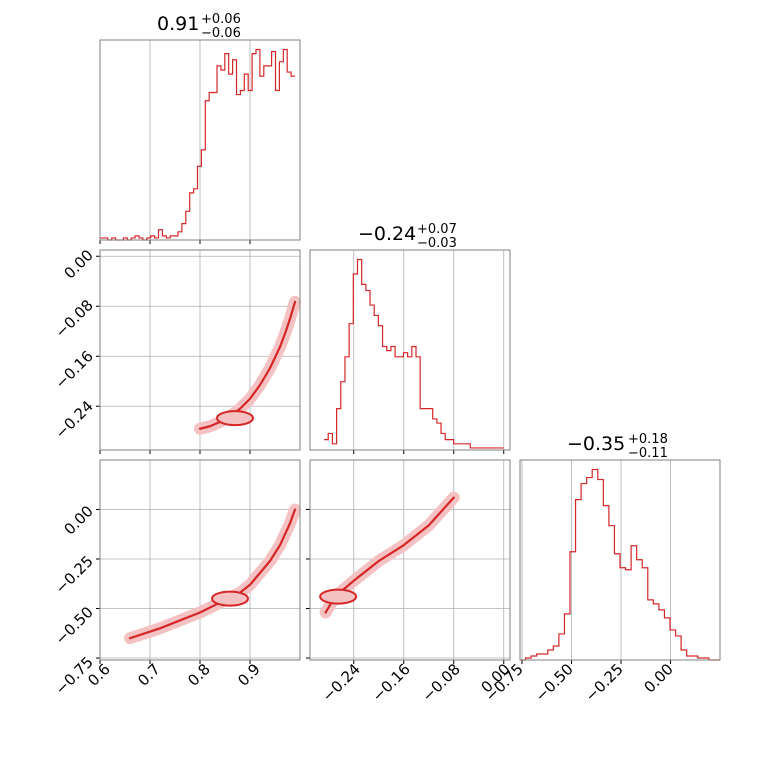 The width and height of the screenshot is (760, 760). I want to click on scatter-p2-p3-grid, so click(408, 562).